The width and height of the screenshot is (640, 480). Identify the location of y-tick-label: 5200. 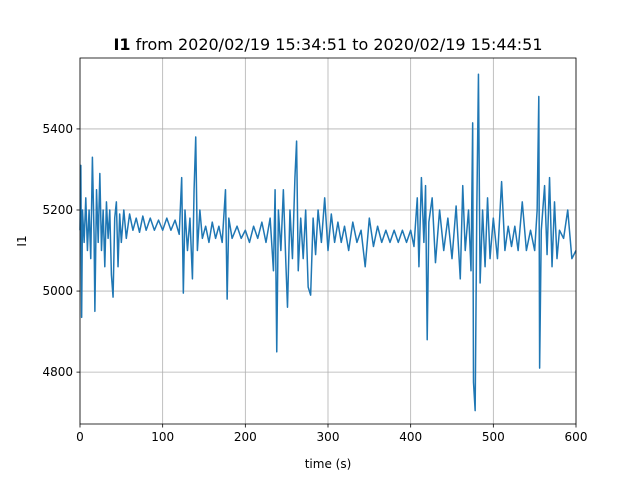
(57, 210).